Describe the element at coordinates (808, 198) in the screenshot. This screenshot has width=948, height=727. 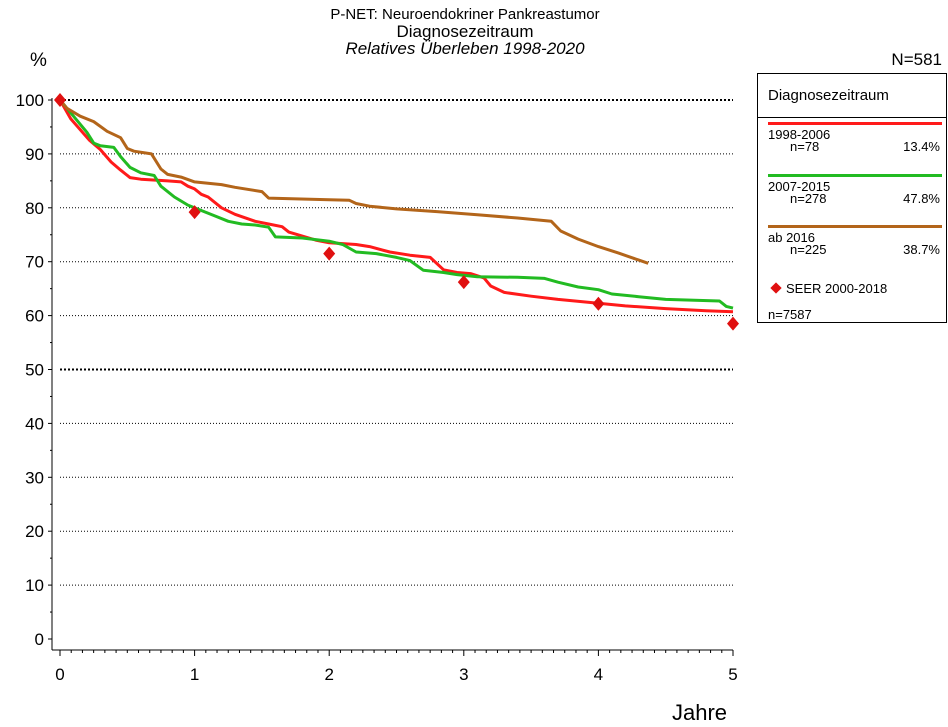
I see `legend-entry-count: n=278` at that location.